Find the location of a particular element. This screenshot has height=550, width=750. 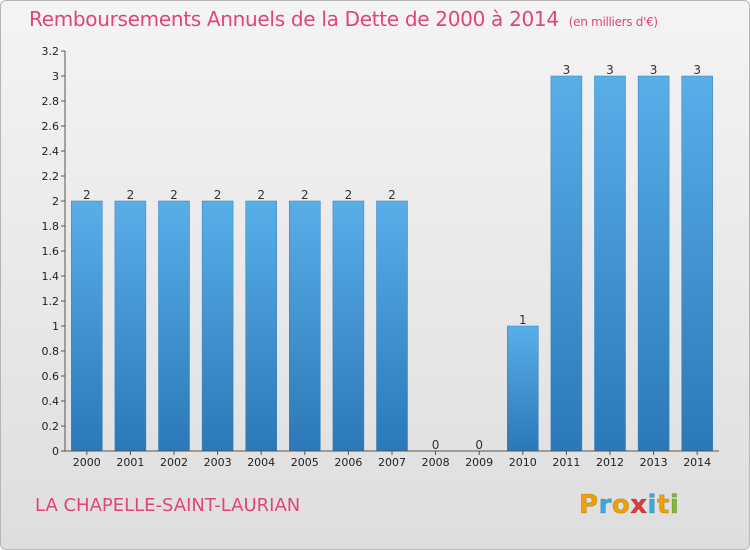

y-tick-label: 1.4 is located at coordinates (51, 276).